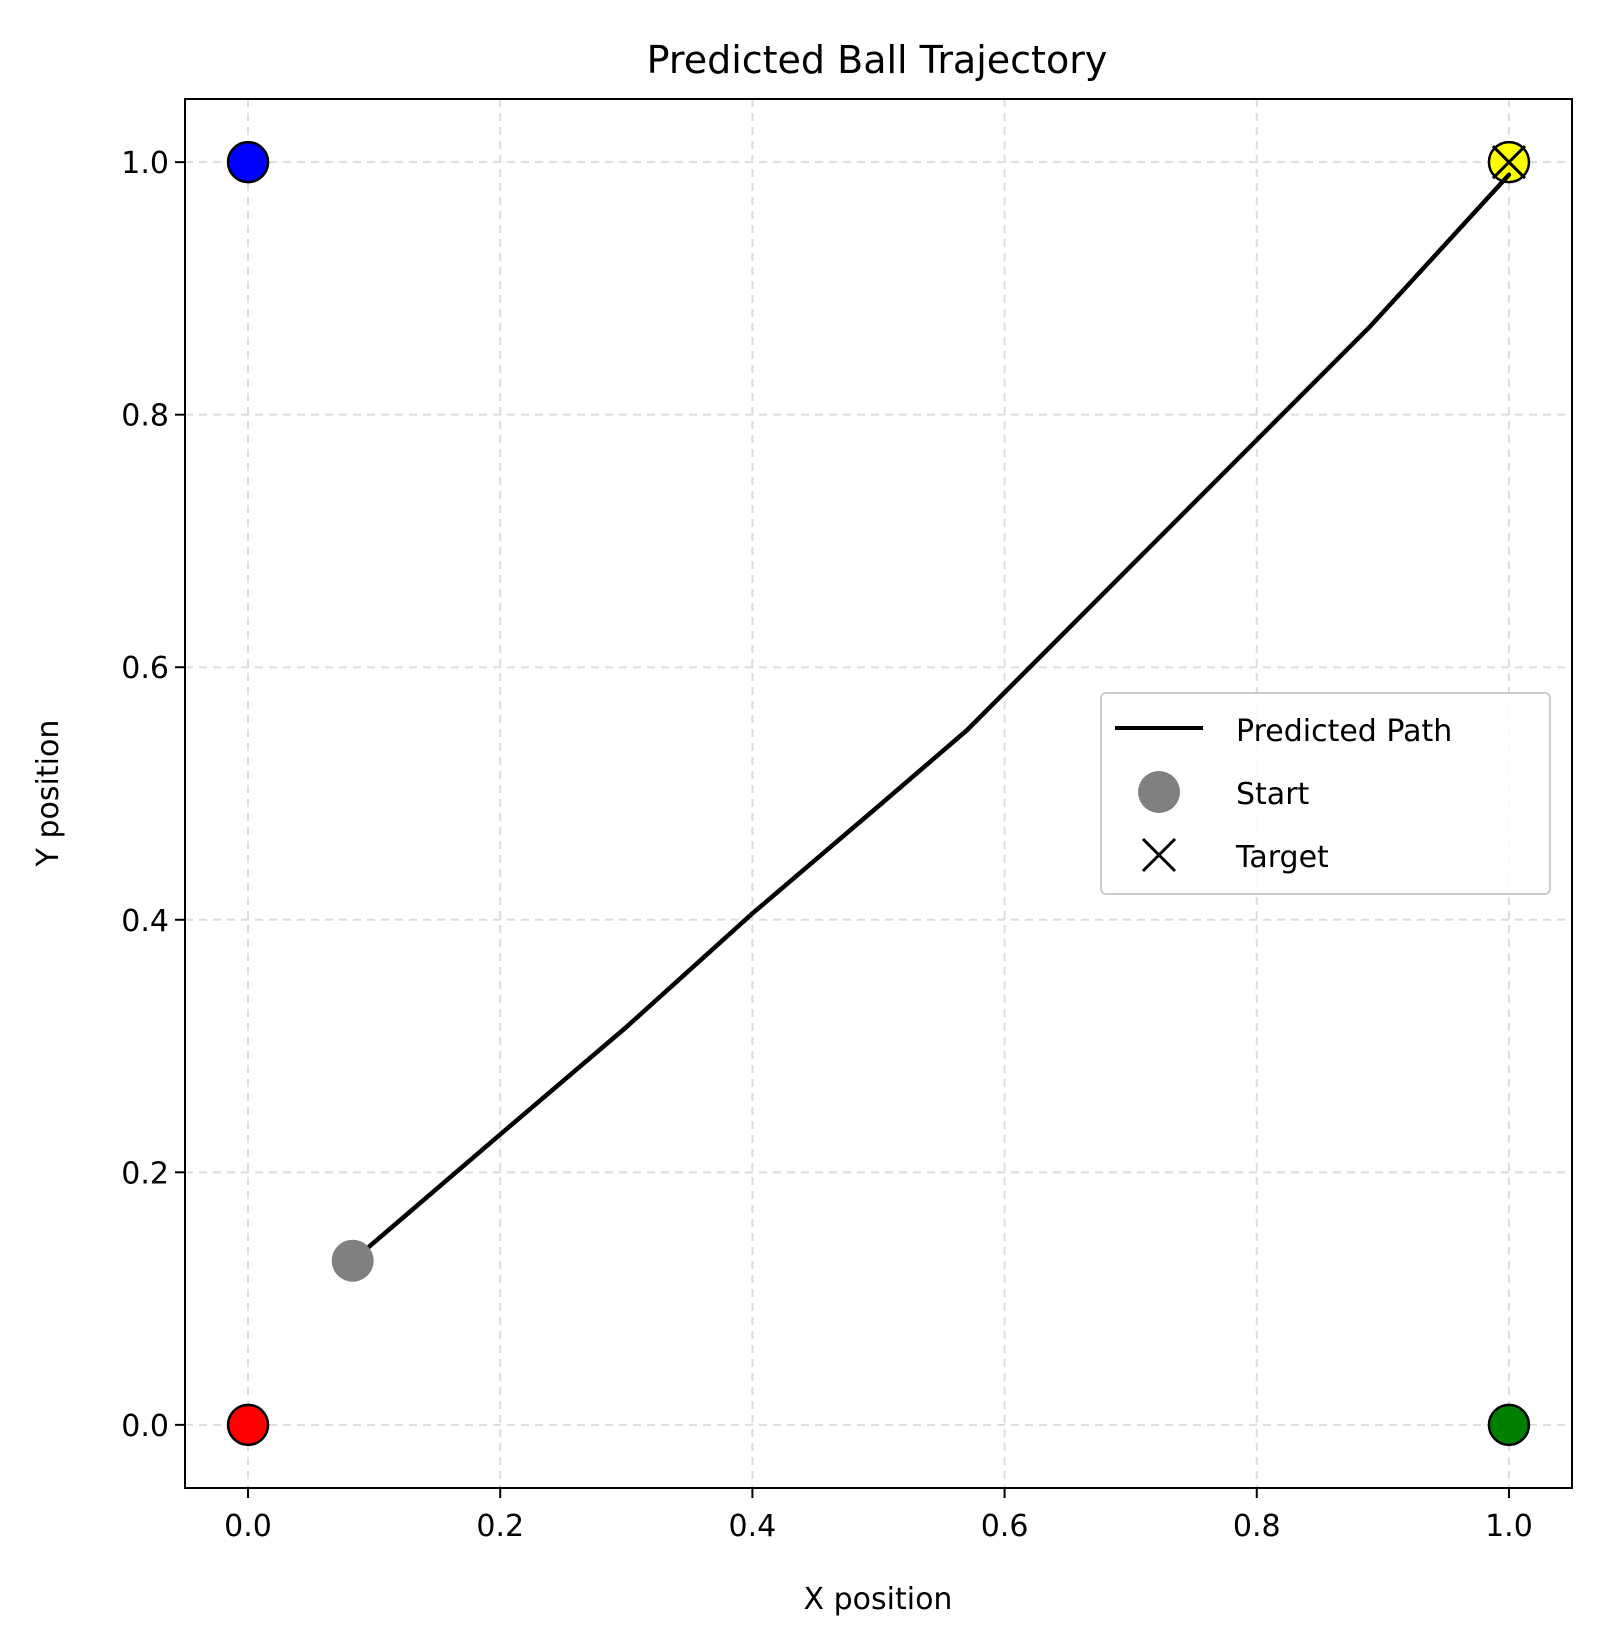 This screenshot has width=1600, height=1645. I want to click on chart-title: Predicted Ball Trajectory, so click(877, 60).